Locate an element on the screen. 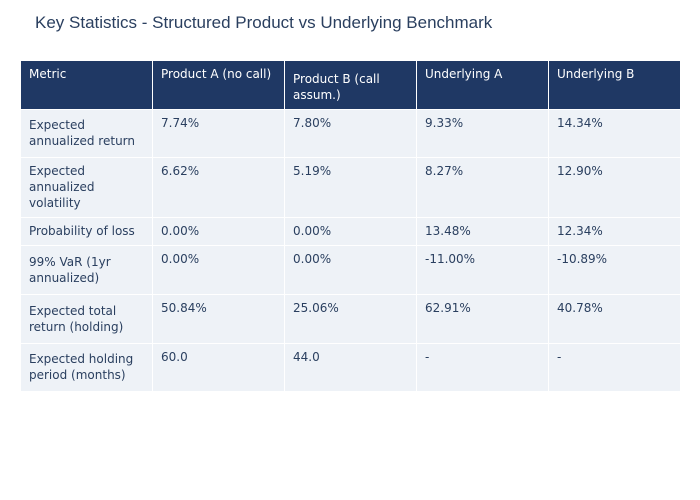 The image size is (700, 500). table-cell: 14.34% is located at coordinates (614, 133).